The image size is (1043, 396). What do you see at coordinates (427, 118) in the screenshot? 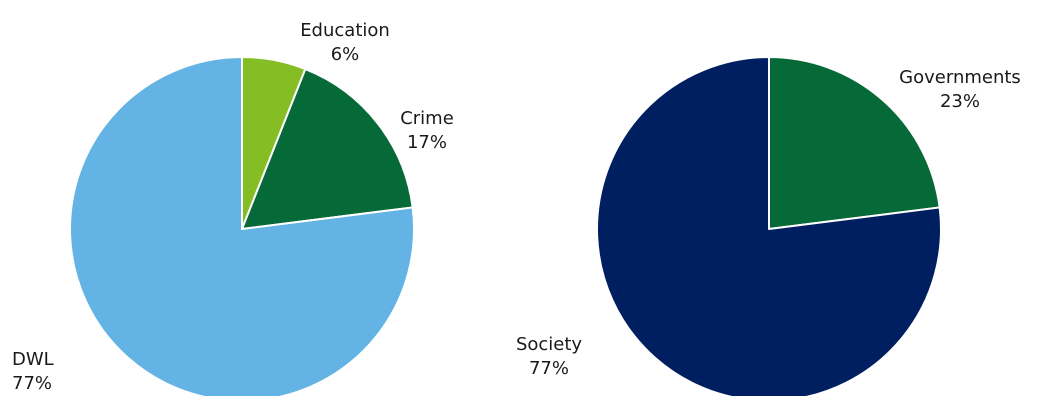
I see `slice-label-name: Crime` at bounding box center [427, 118].